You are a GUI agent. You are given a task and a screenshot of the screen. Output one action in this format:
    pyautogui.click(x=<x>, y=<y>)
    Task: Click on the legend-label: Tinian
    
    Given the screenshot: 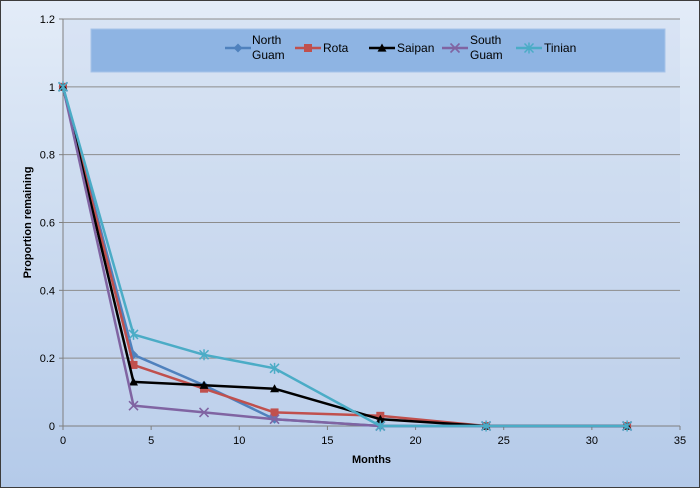 What is the action you would take?
    pyautogui.click(x=560, y=48)
    